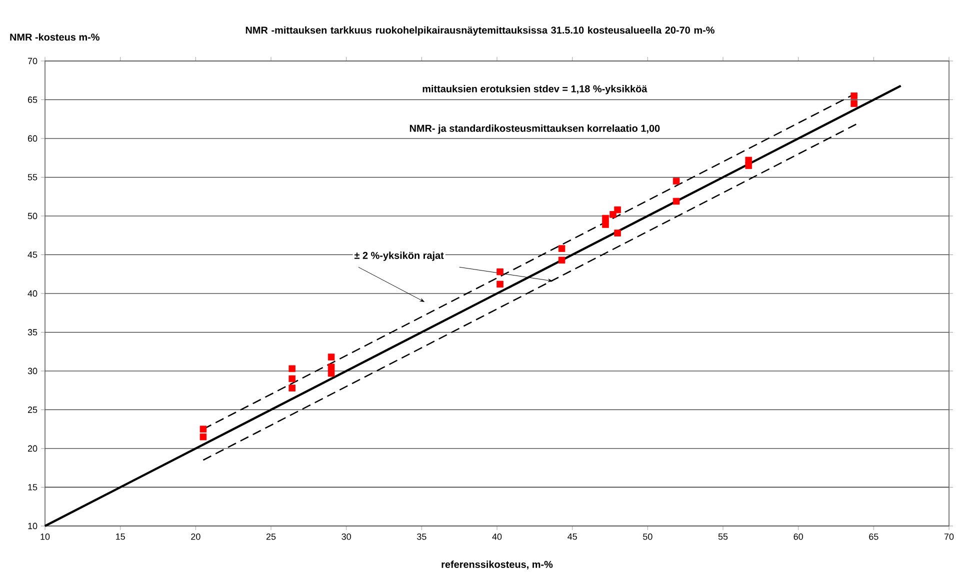 This screenshot has width=959, height=579. I want to click on y-tick-label: 15, so click(33, 487).